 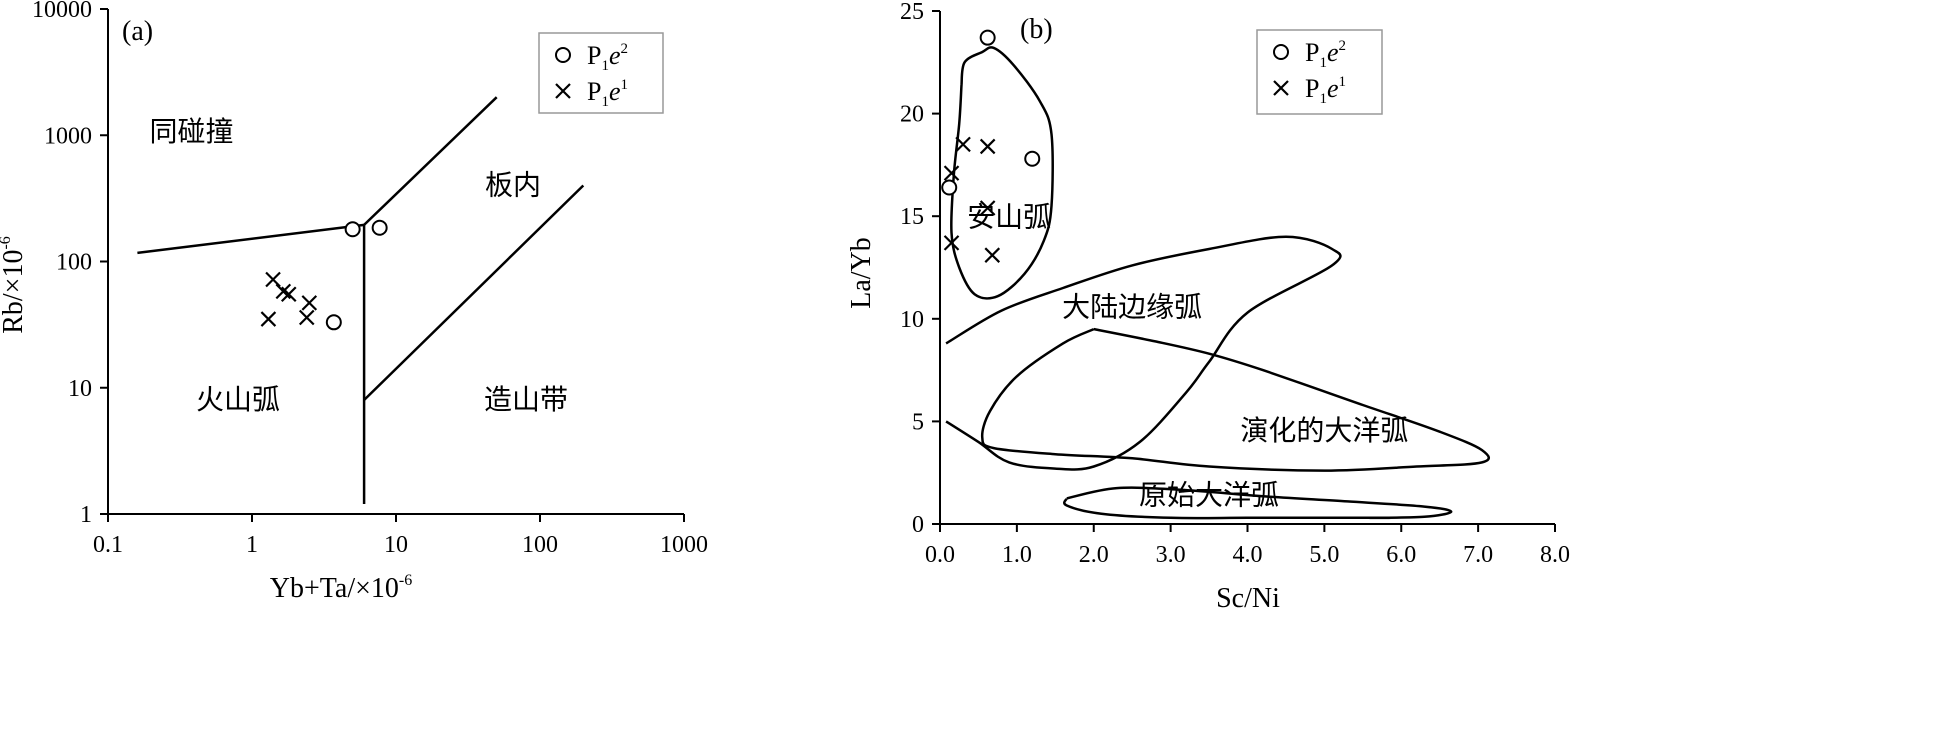 What do you see at coordinates (86, 515) in the screenshot?
I see `y-tick-label: 1` at bounding box center [86, 515].